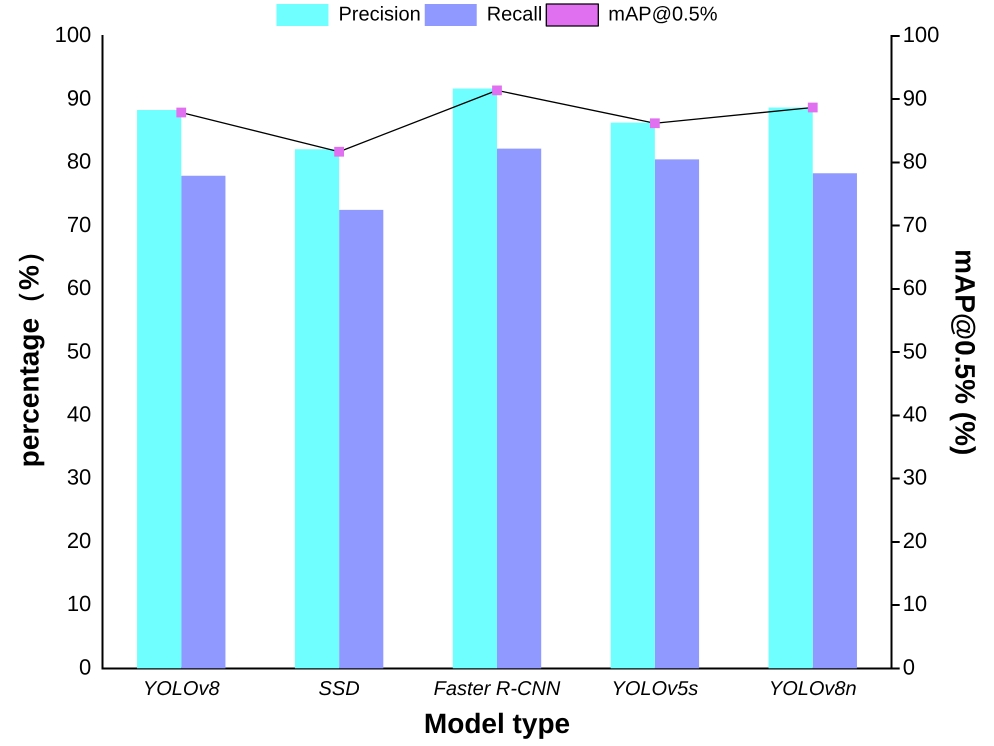  I want to click on y-tick-label: 30, so click(79, 477).